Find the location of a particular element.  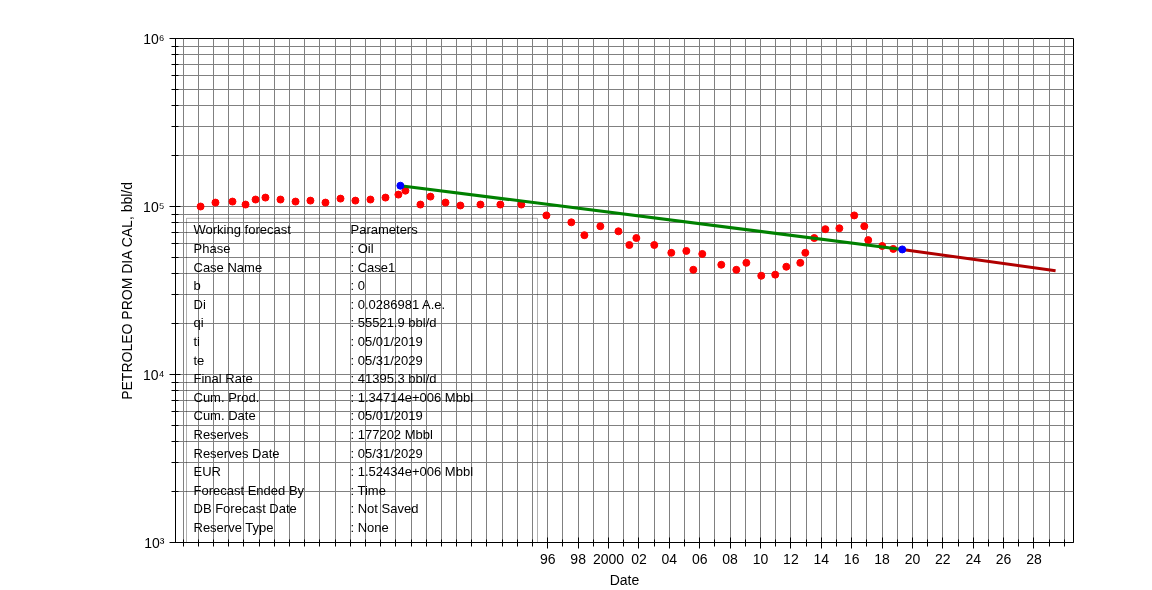

annotation: Cum. Date is located at coordinates (224, 416).